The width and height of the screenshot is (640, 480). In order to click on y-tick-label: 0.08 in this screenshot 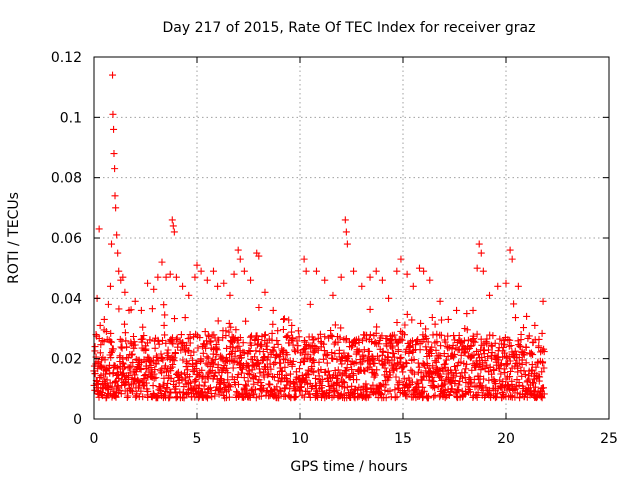, I will do `click(66, 179)`.